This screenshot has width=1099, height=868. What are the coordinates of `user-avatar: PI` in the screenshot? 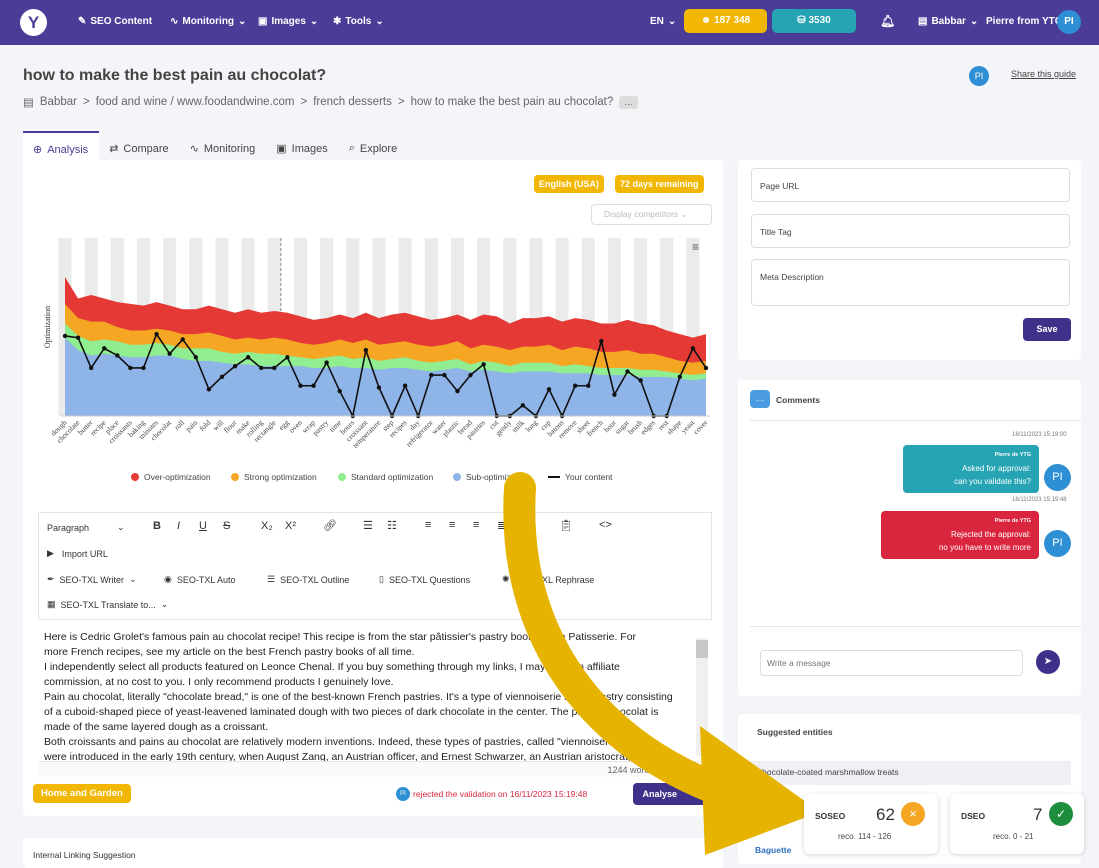 It's located at (1069, 22).